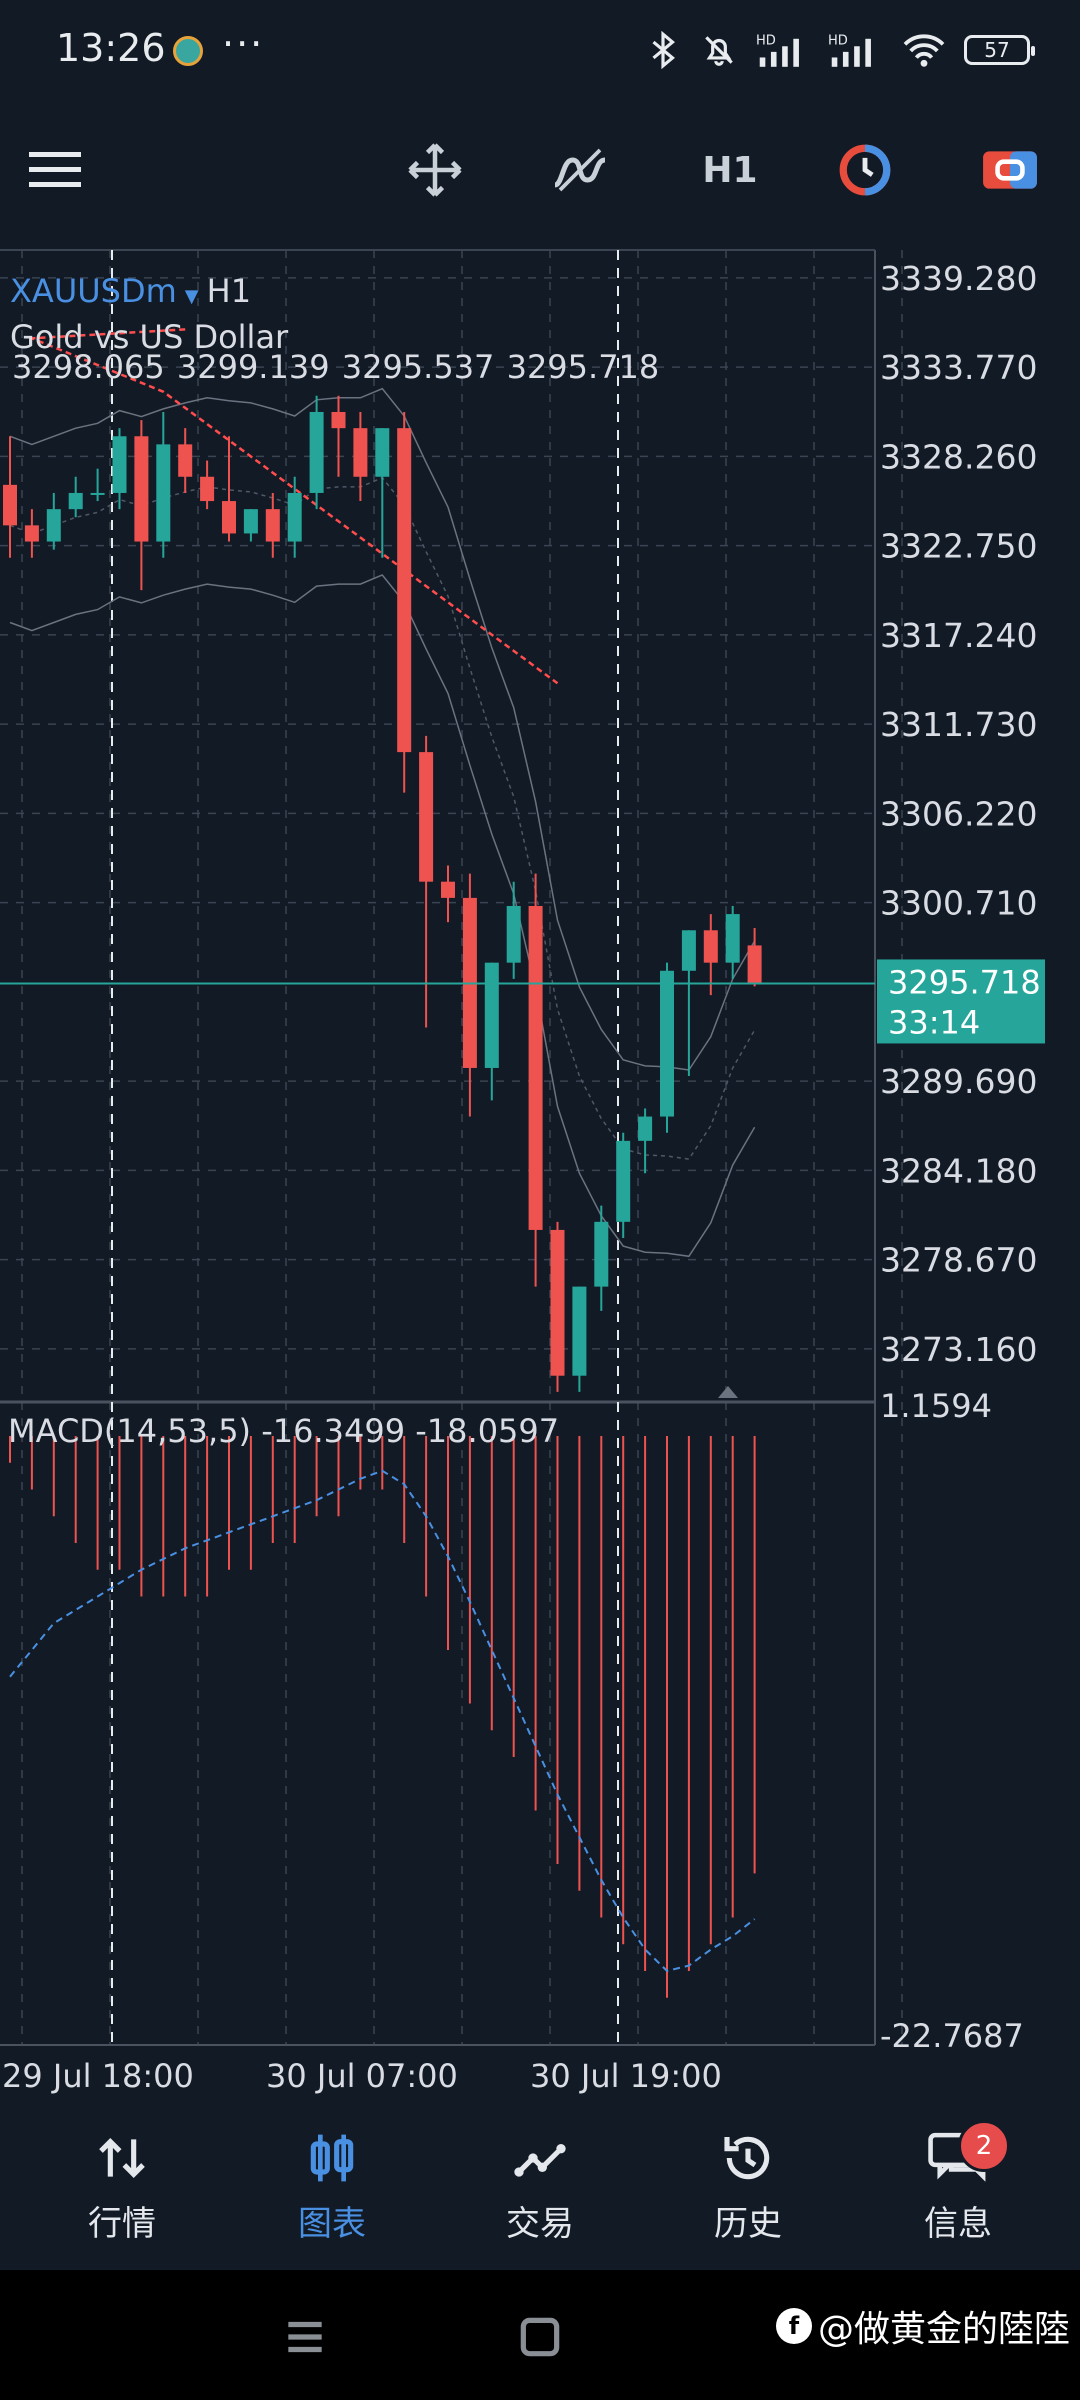 The height and width of the screenshot is (2400, 1080). I want to click on crosshair-button, so click(435, 170).